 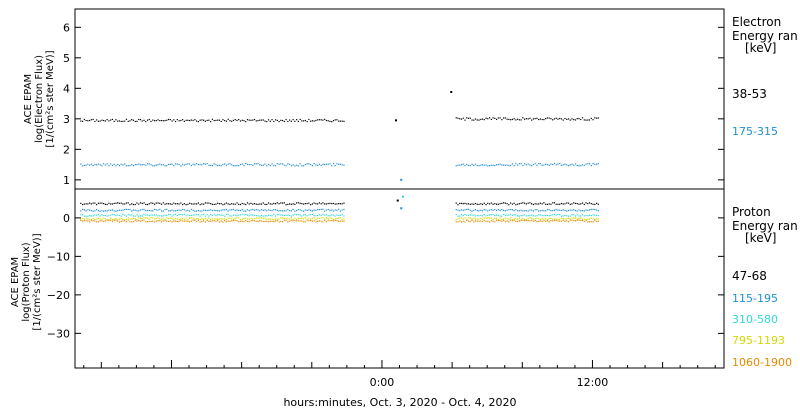 I want to click on y-tick-label: 6, so click(x=66, y=27).